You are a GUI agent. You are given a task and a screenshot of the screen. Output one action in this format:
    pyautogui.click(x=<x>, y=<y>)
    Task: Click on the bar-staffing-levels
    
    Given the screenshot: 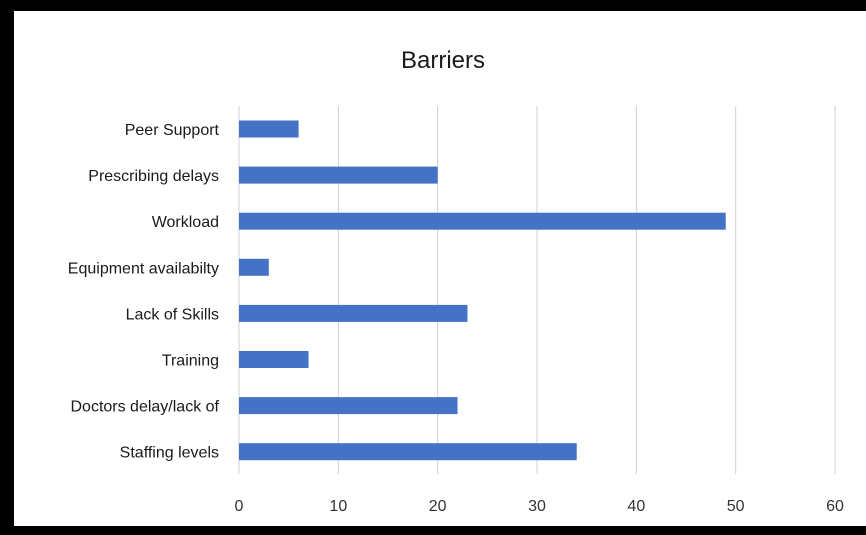 What is the action you would take?
    pyautogui.click(x=408, y=452)
    